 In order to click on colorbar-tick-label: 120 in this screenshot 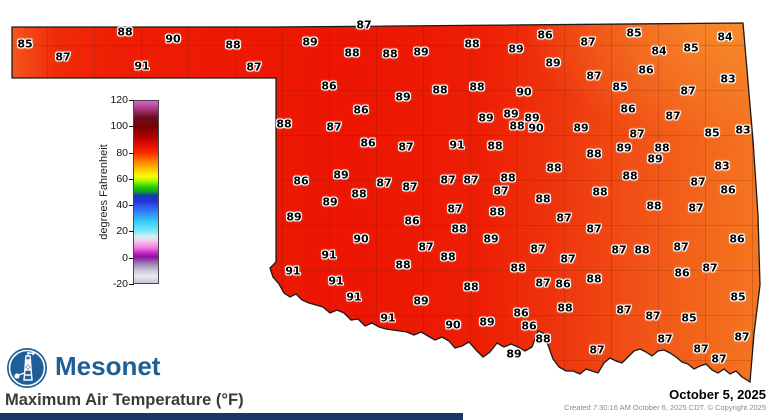, I will do `click(119, 100)`.